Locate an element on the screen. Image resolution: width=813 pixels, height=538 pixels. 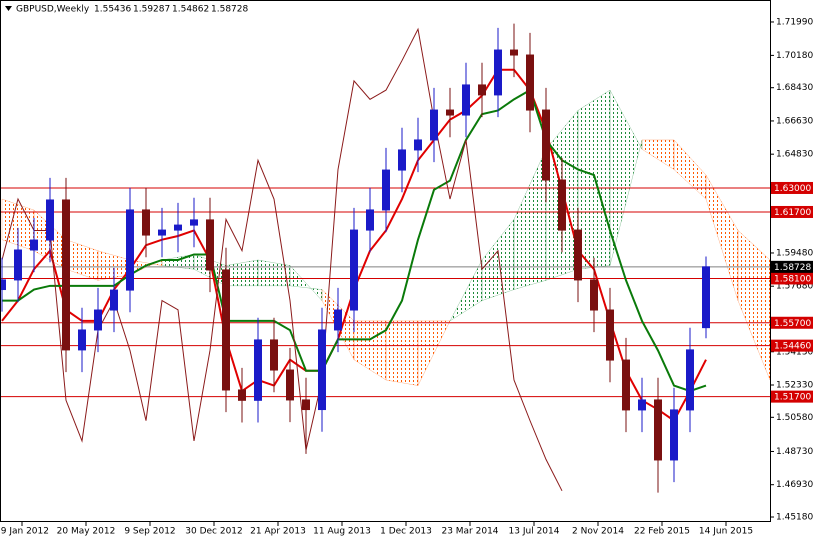
x-tick-label: 1 Dec 2013 is located at coordinates (406, 532).